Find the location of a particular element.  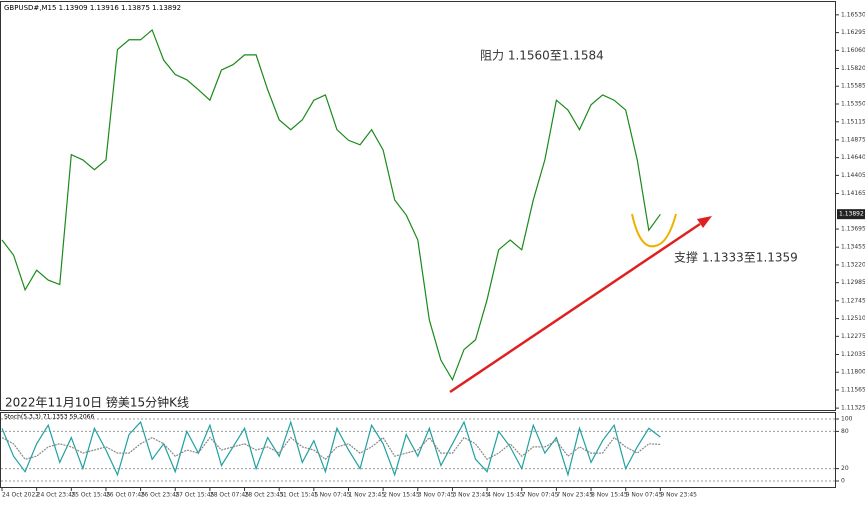

last-price-label: 1.13892 is located at coordinates (851, 214).